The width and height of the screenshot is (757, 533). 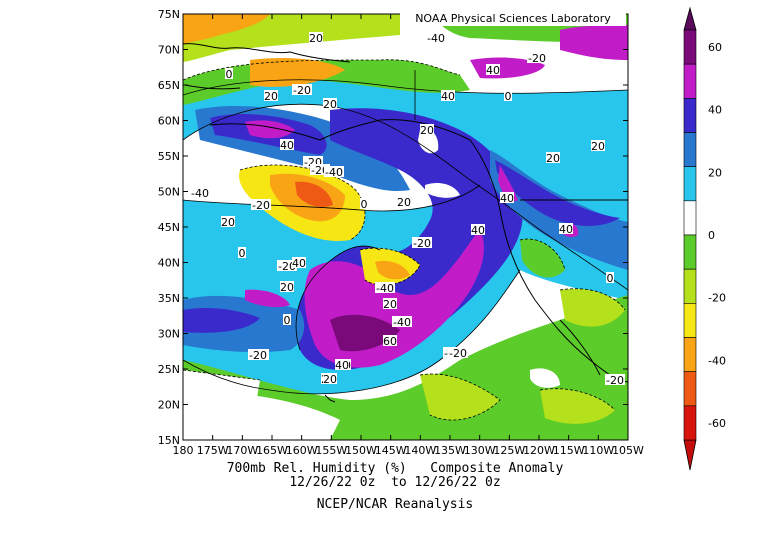 I want to click on lat-label: 25N, so click(x=169, y=369).